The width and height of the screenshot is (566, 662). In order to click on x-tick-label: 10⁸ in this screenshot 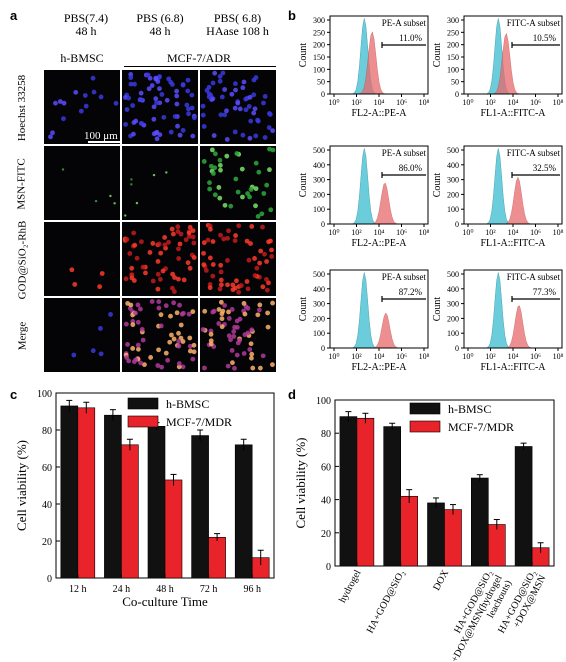, I will do `click(424, 232)`.